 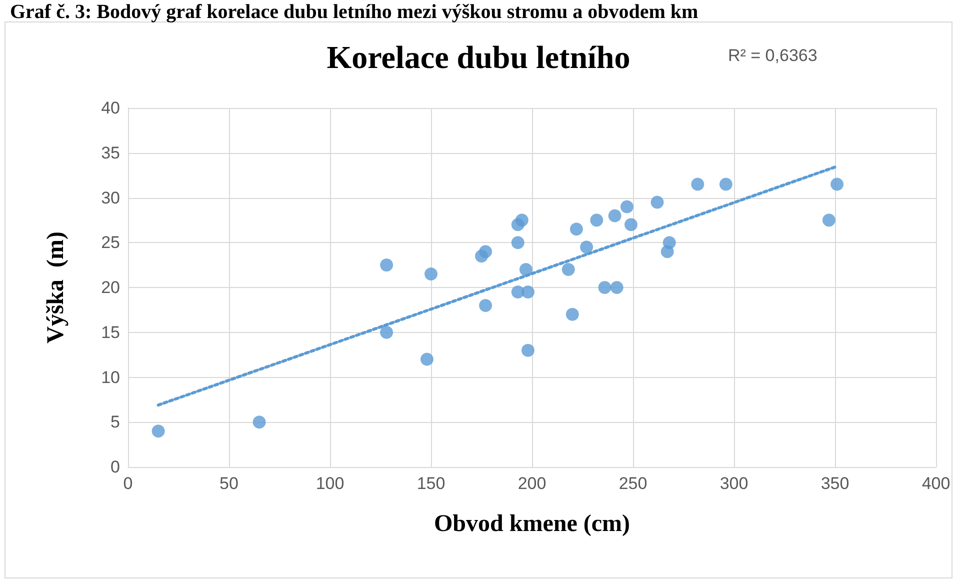 What do you see at coordinates (229, 483) in the screenshot?
I see `x-tick-label: 50` at bounding box center [229, 483].